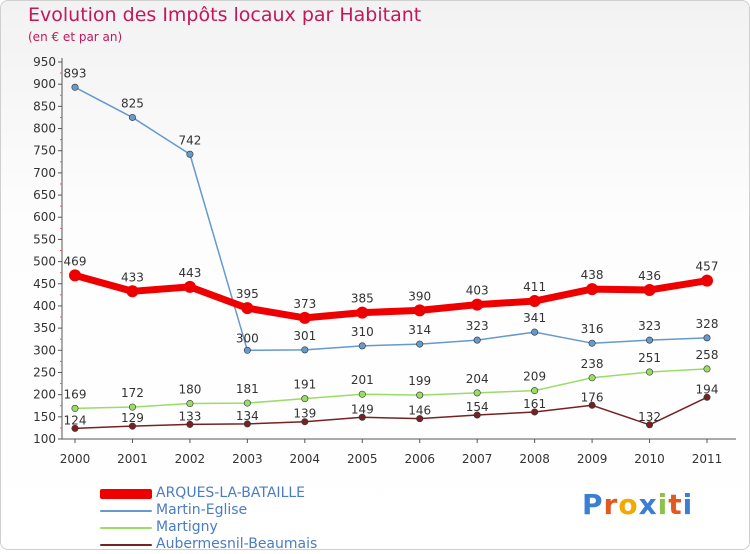  I want to click on data-label: 180, so click(189, 390).